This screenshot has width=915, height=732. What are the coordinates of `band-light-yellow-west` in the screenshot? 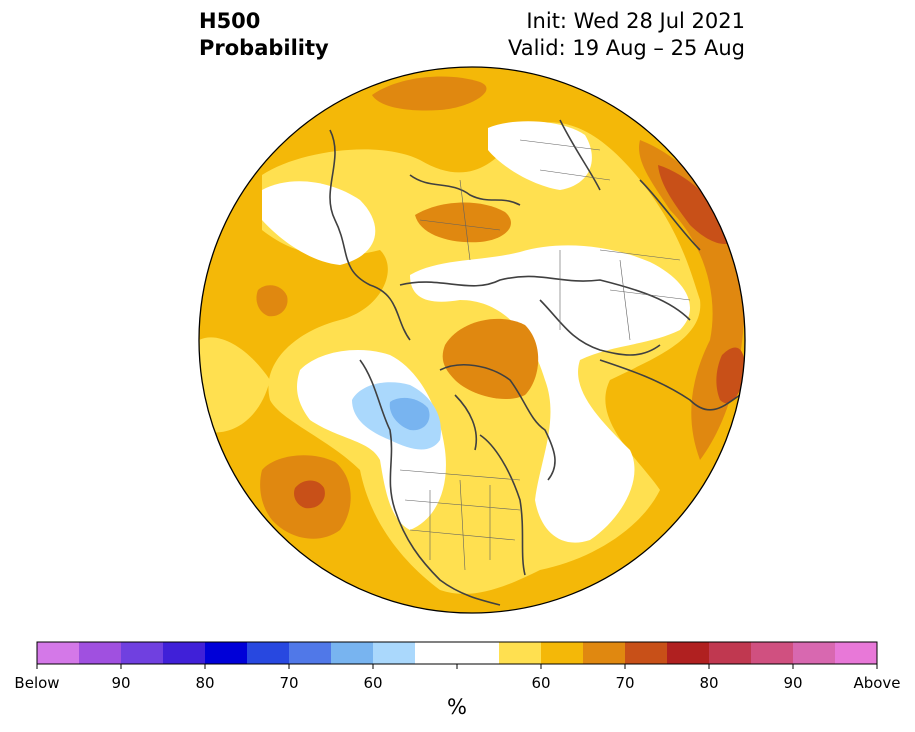 It's located at (234, 385).